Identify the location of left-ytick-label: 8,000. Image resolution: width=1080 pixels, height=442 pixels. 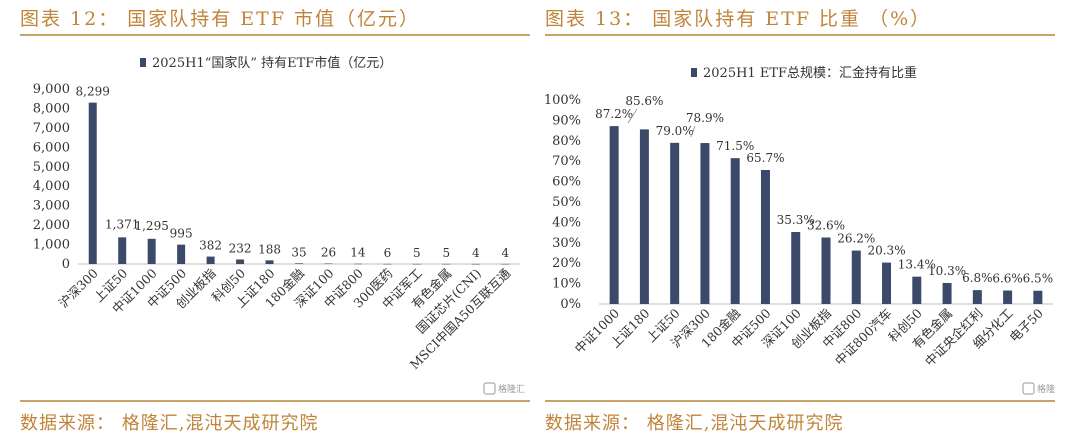
(51, 108).